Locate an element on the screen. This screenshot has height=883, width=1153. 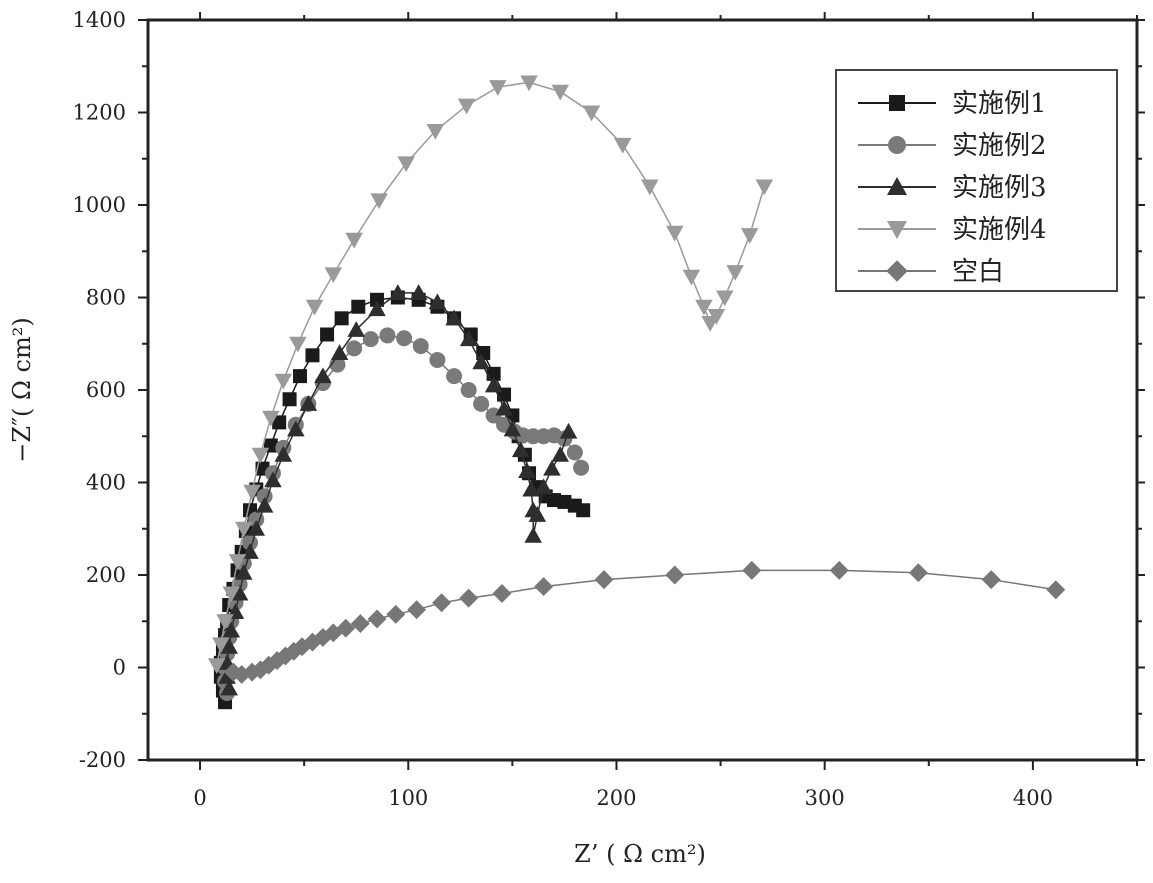
legend-box is located at coordinates (976, 180).